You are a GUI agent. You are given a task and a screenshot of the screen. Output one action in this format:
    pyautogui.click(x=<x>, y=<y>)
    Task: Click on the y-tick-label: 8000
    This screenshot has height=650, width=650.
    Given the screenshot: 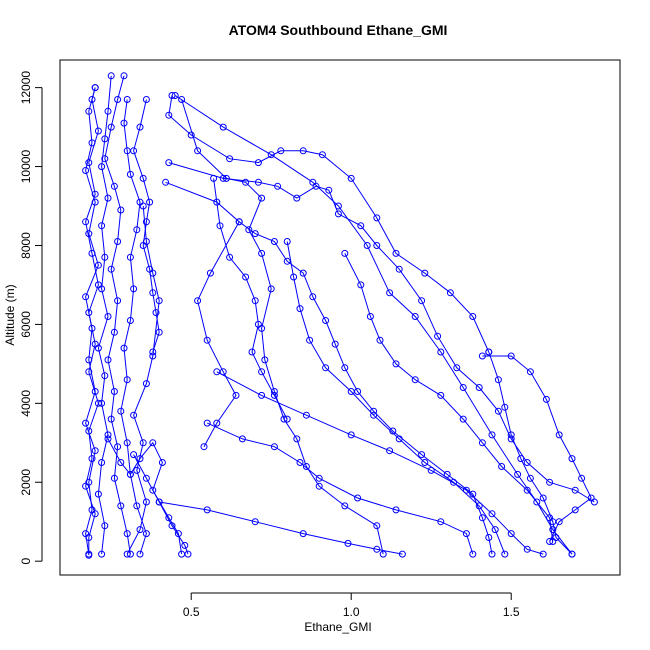 What is the action you would take?
    pyautogui.click(x=26, y=245)
    